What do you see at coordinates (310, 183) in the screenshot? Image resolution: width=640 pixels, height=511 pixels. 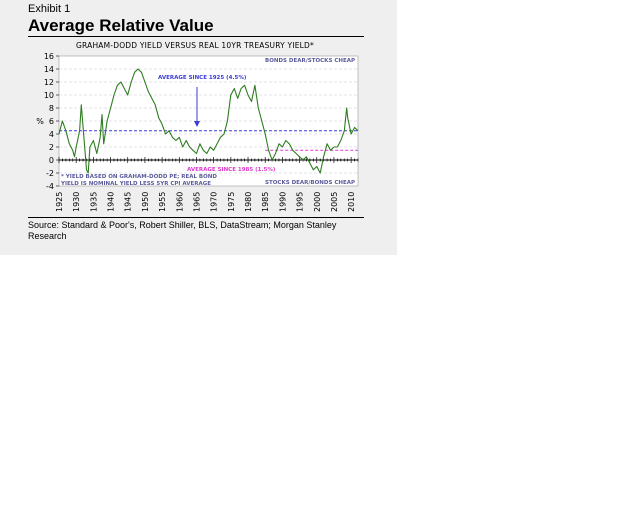 I see `stocks-dear-label: STOCKS DEAR/BONDS CHEAP` at bounding box center [310, 183].